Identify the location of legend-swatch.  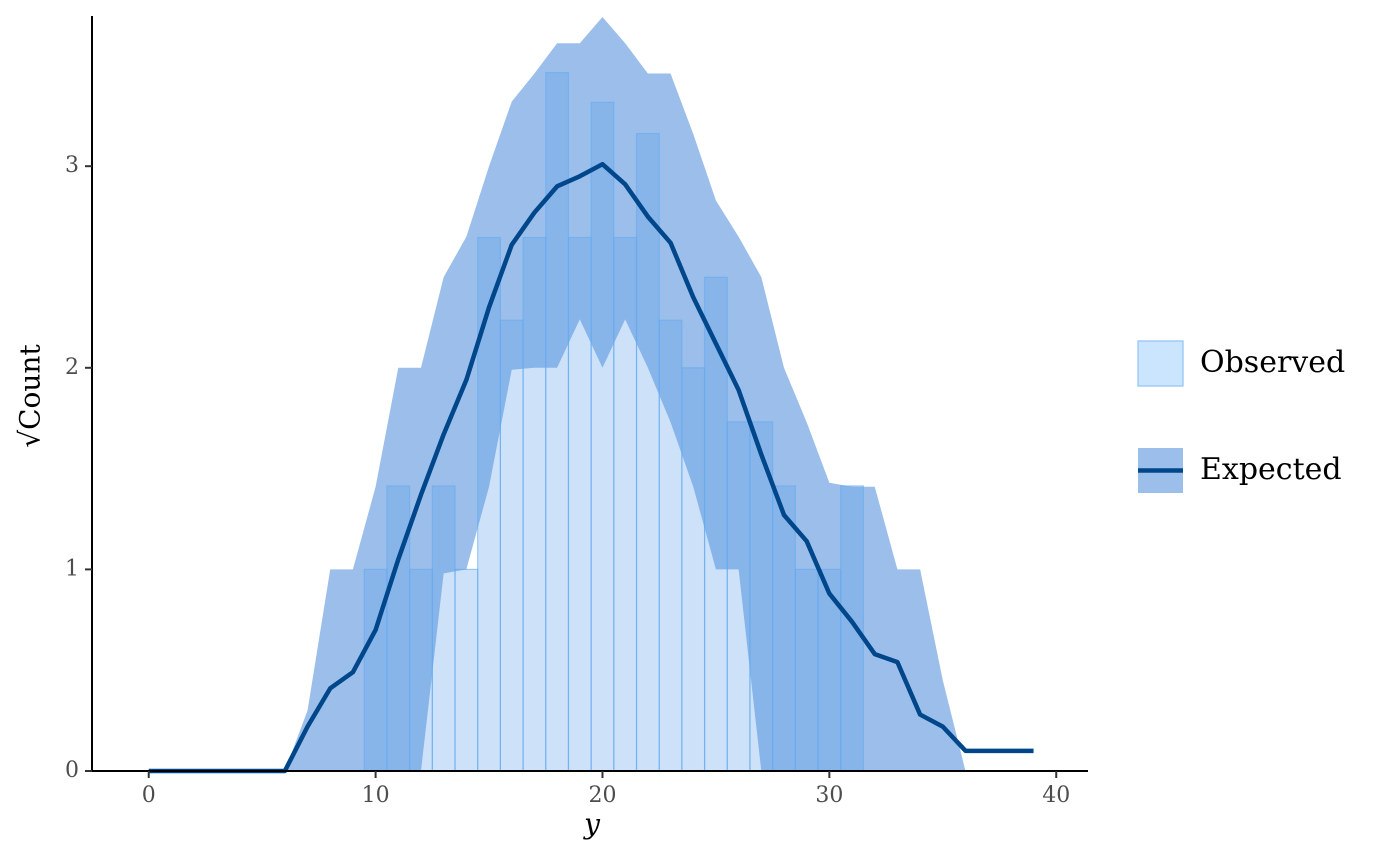
(1160, 363).